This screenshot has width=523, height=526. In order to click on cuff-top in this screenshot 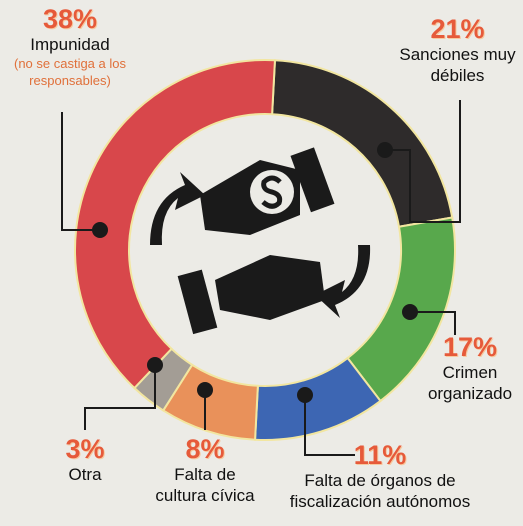, I will do `click(312, 180)`.